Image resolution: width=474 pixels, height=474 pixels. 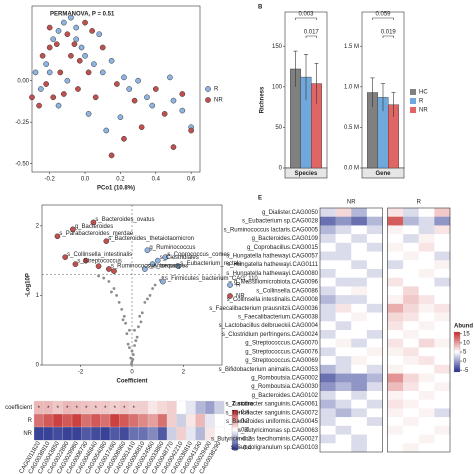 What do you see at coordinates (82, 15) in the screenshot?
I see `chart-title: PERMANOVA, P = 0.51` at bounding box center [82, 15].